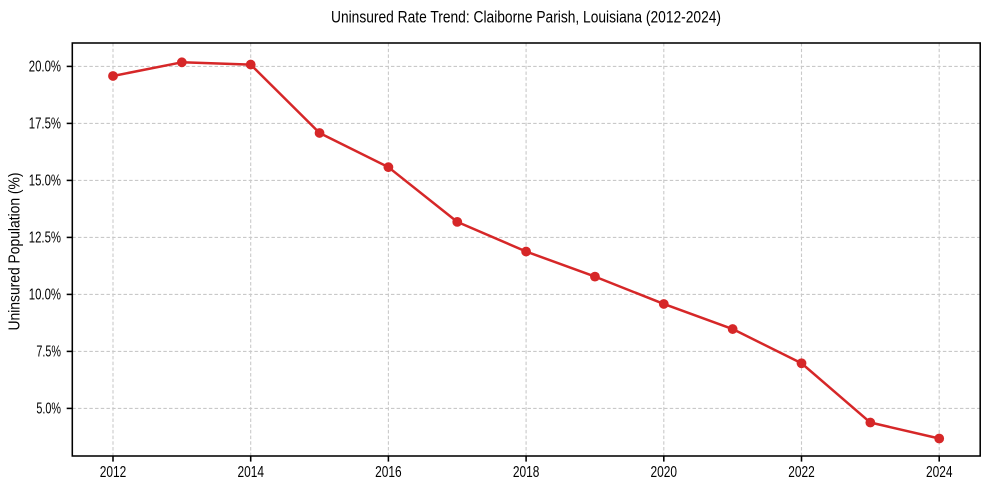  What do you see at coordinates (45, 67) in the screenshot?
I see `svg-text: 20.0%` at bounding box center [45, 67].